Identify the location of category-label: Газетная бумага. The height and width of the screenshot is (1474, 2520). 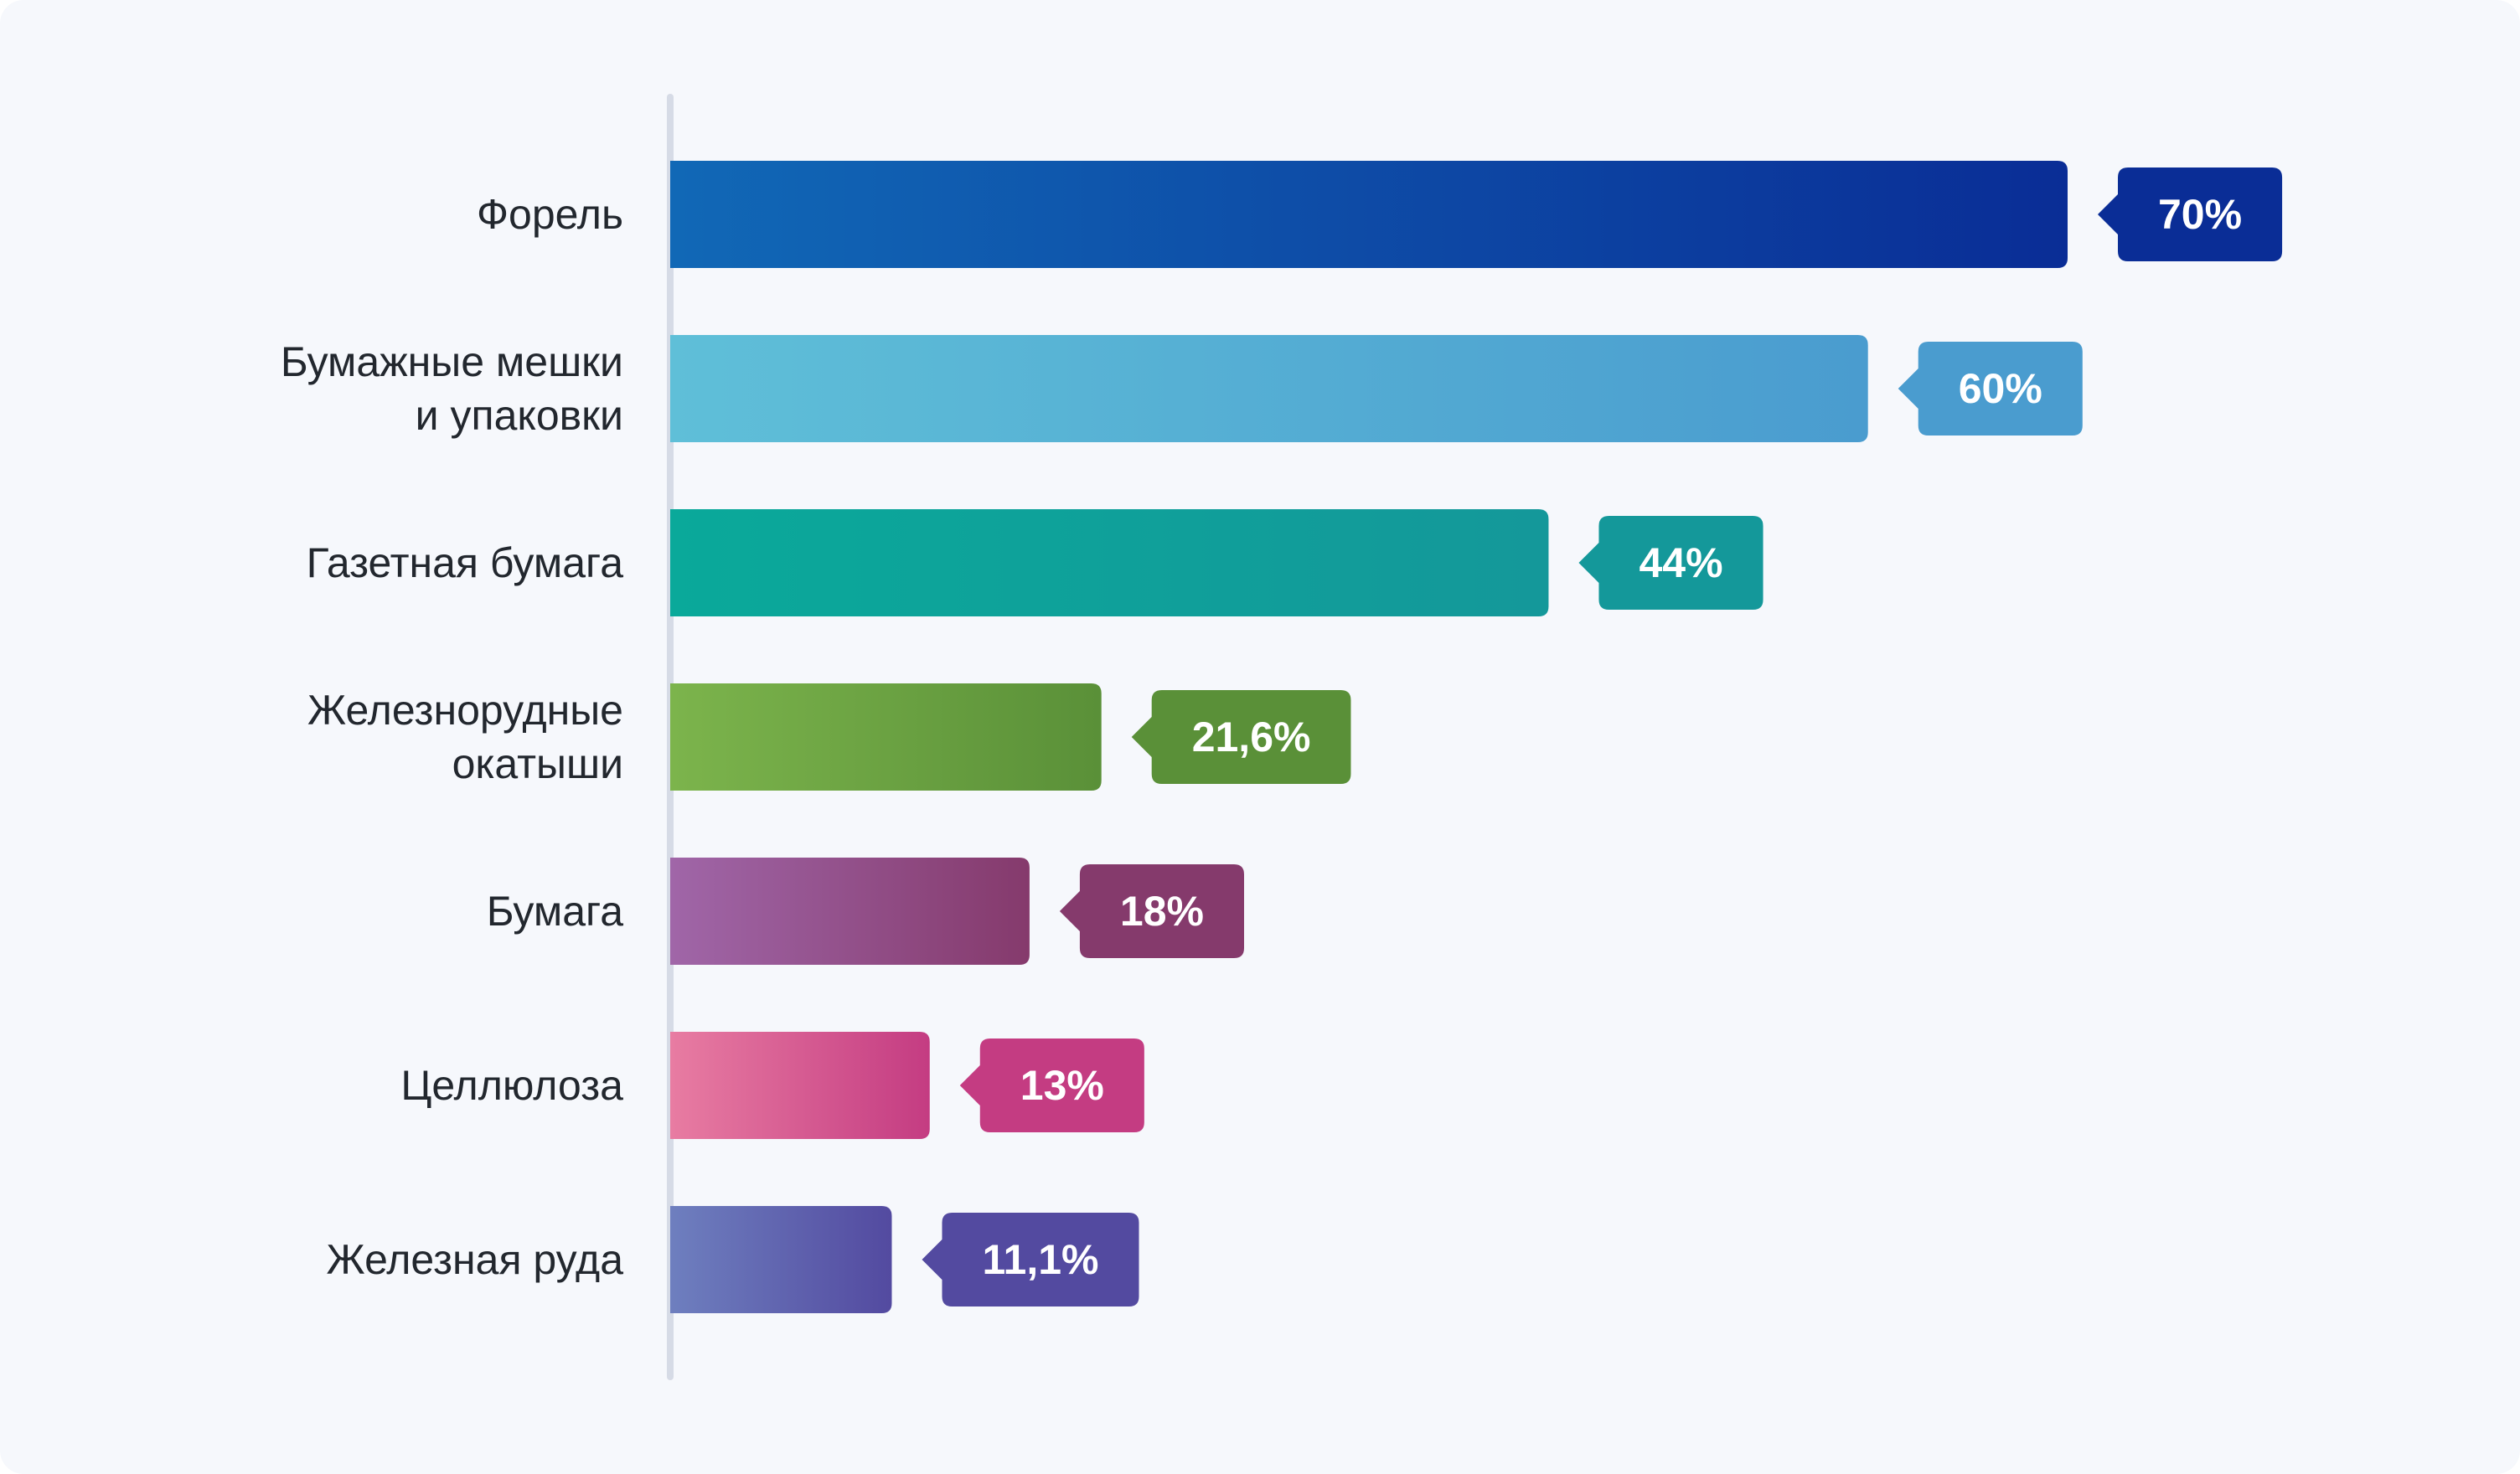
(465, 562).